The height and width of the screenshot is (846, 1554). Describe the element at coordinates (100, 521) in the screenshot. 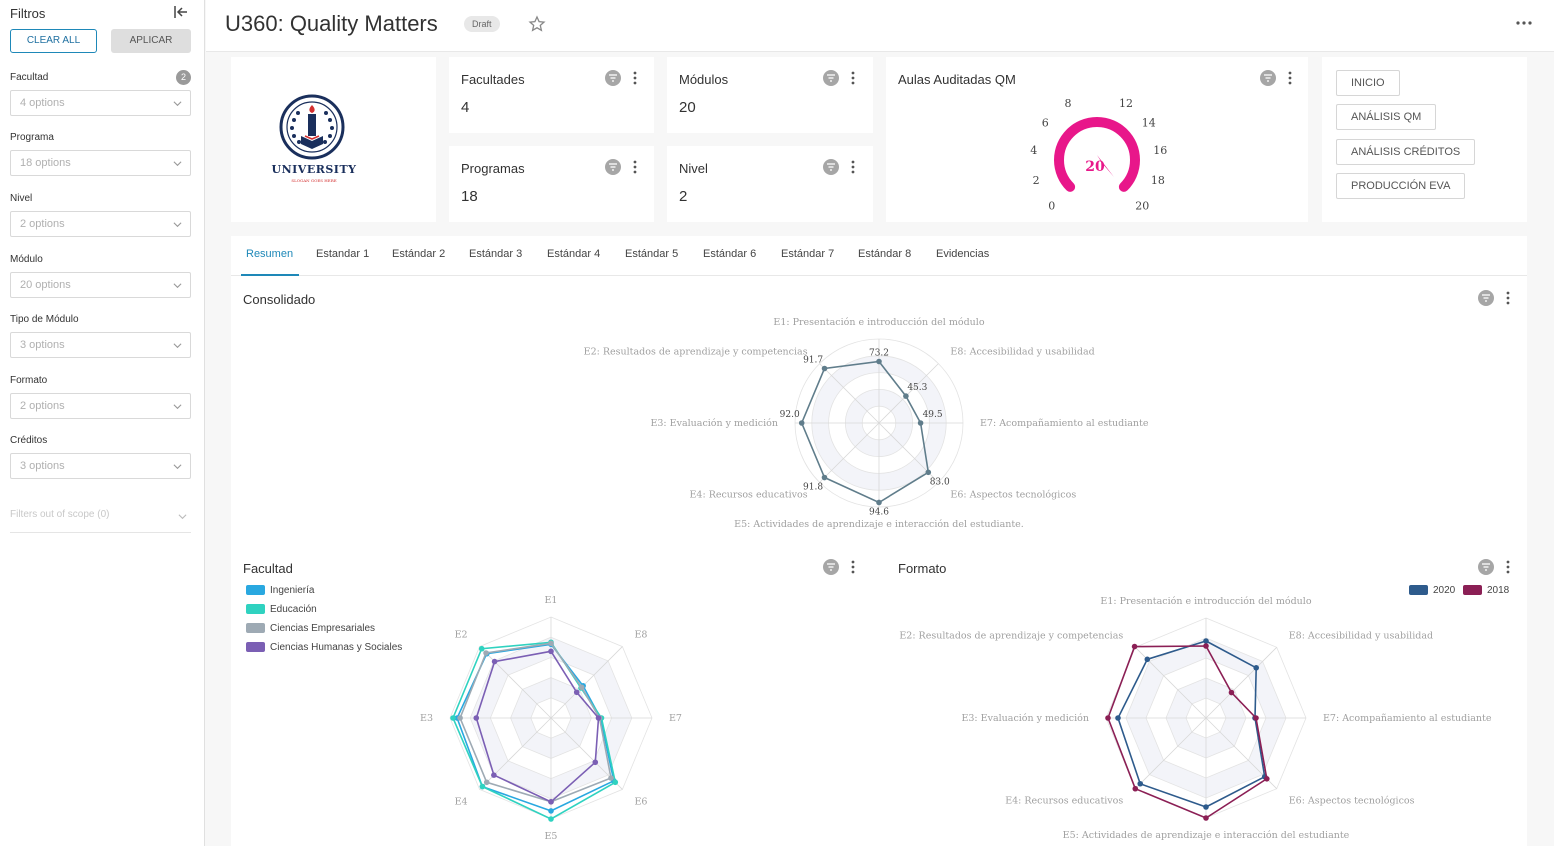

I see `filters-out-of-scope: Filters out of scope (0)` at that location.